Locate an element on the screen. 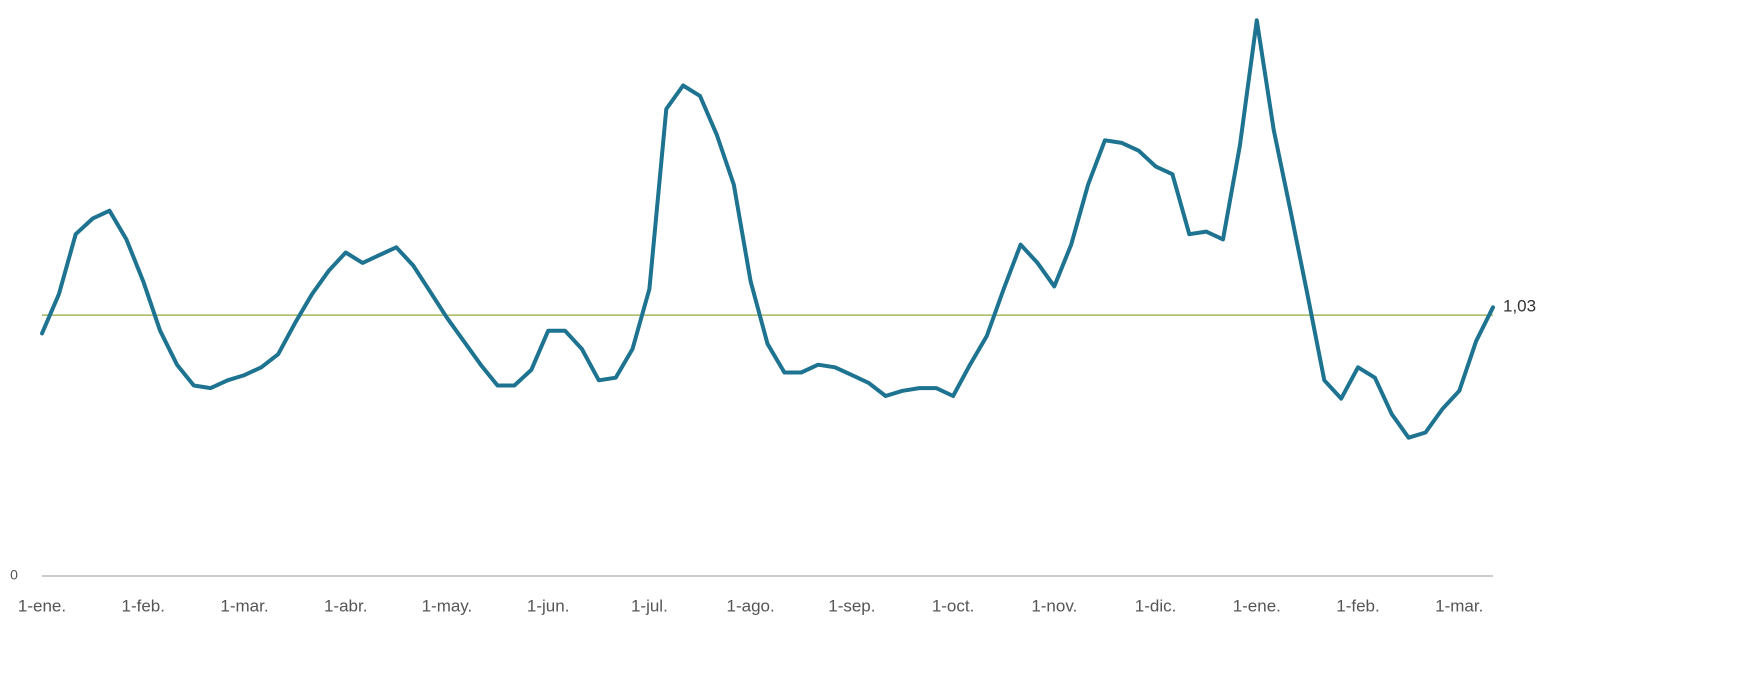 Image resolution: width=1755 pixels, height=694 pixels. value-label: 1,03 is located at coordinates (1519, 306).